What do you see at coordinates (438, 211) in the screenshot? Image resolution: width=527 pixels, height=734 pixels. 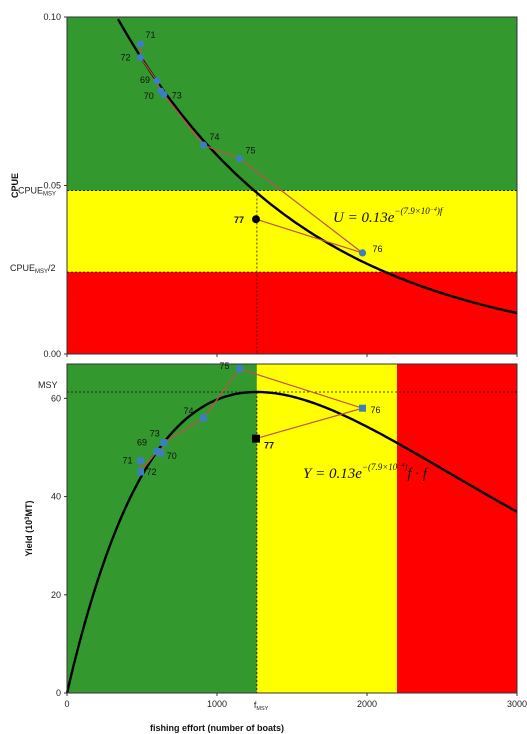 I see `cpue-eq-exp-tail: )` at bounding box center [438, 211].